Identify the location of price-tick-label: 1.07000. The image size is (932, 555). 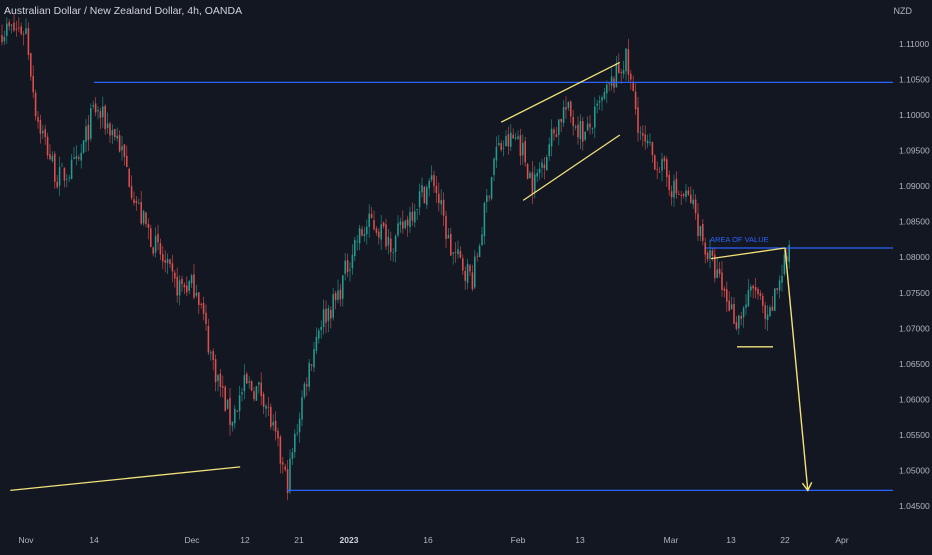
(914, 328).